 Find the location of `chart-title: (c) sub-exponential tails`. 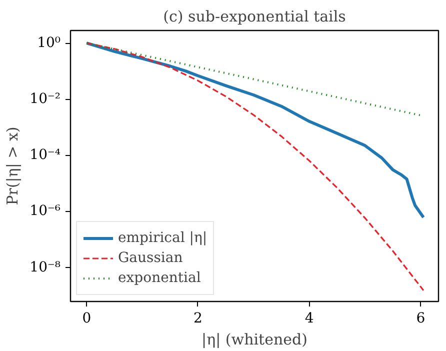

chart-title: (c) sub-exponential tails is located at coordinates (254, 17).